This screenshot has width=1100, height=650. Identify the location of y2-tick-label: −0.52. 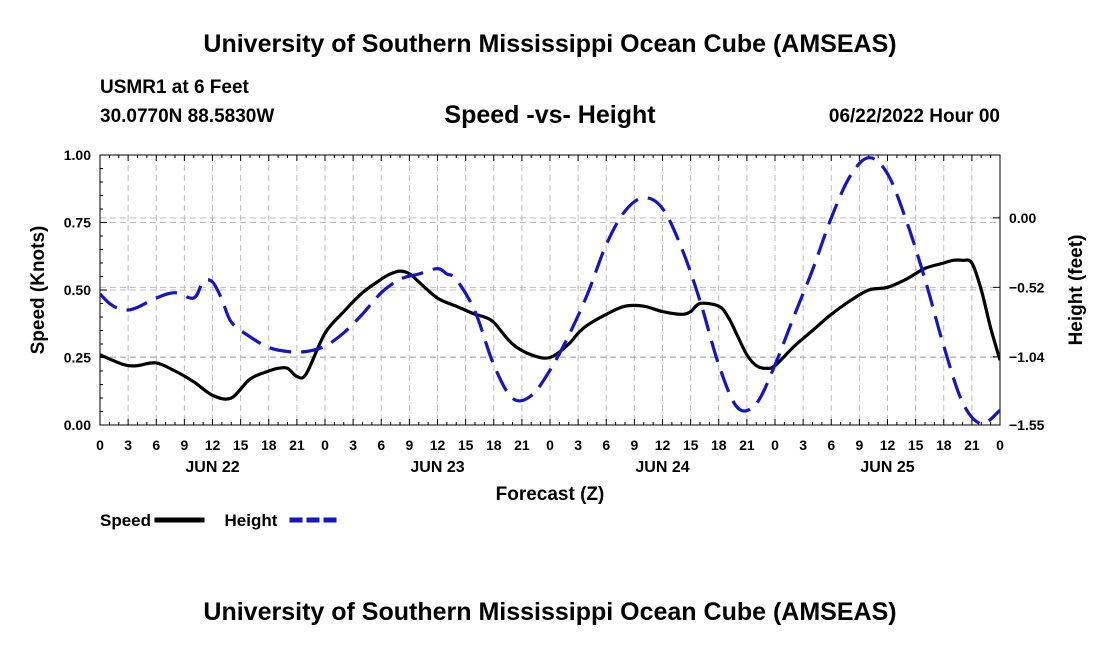
(1027, 287).